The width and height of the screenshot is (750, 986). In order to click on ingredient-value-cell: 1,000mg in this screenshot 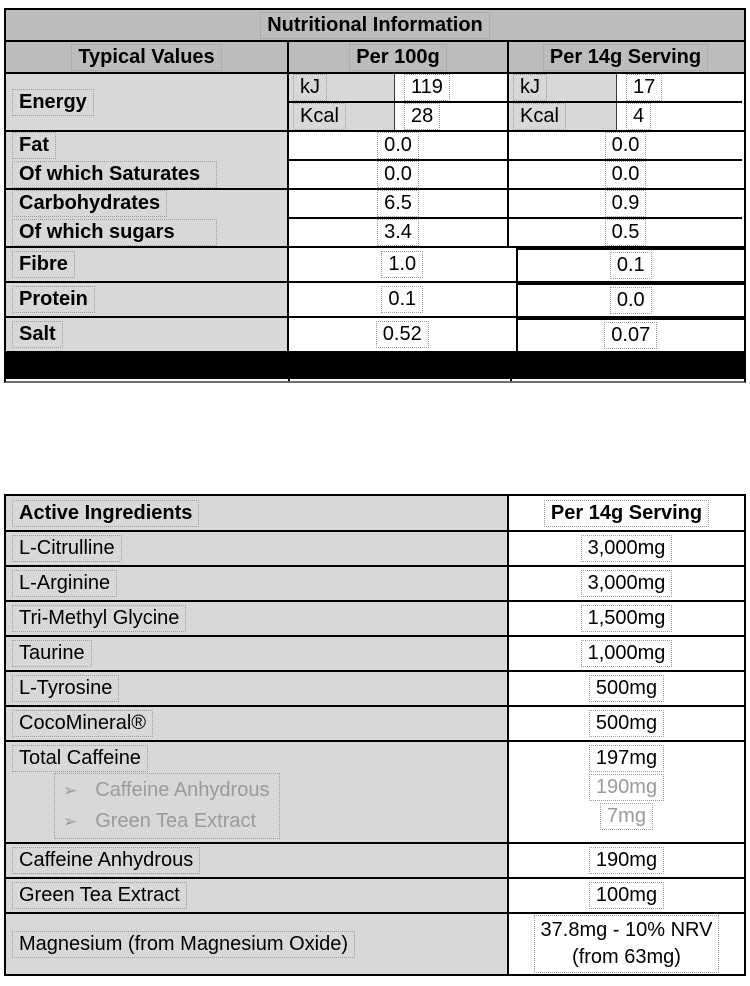, I will do `click(626, 653)`.